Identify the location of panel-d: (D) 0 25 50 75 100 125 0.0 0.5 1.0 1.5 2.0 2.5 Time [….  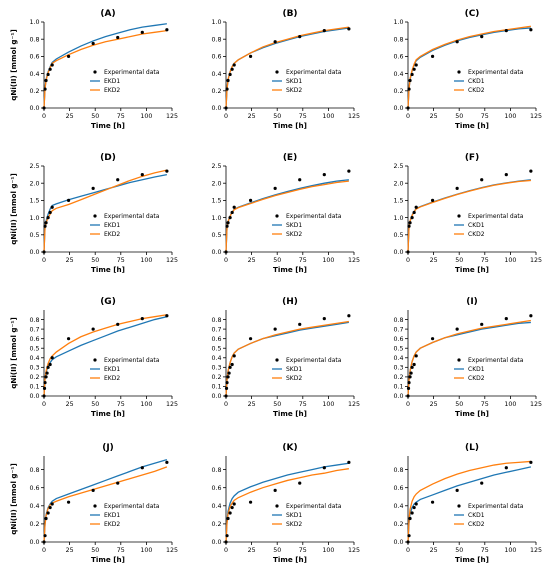
(93, 213).